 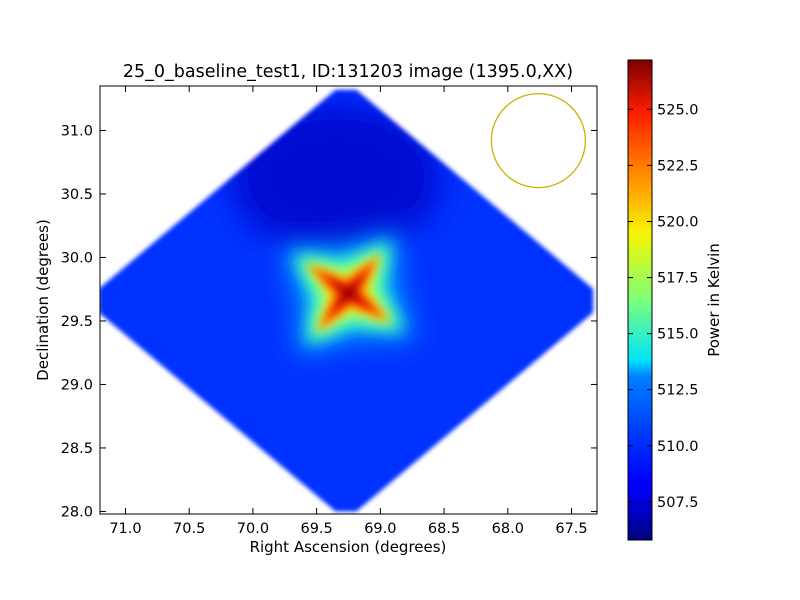 I want to click on x-tick-label: 71.0, so click(x=125, y=529).